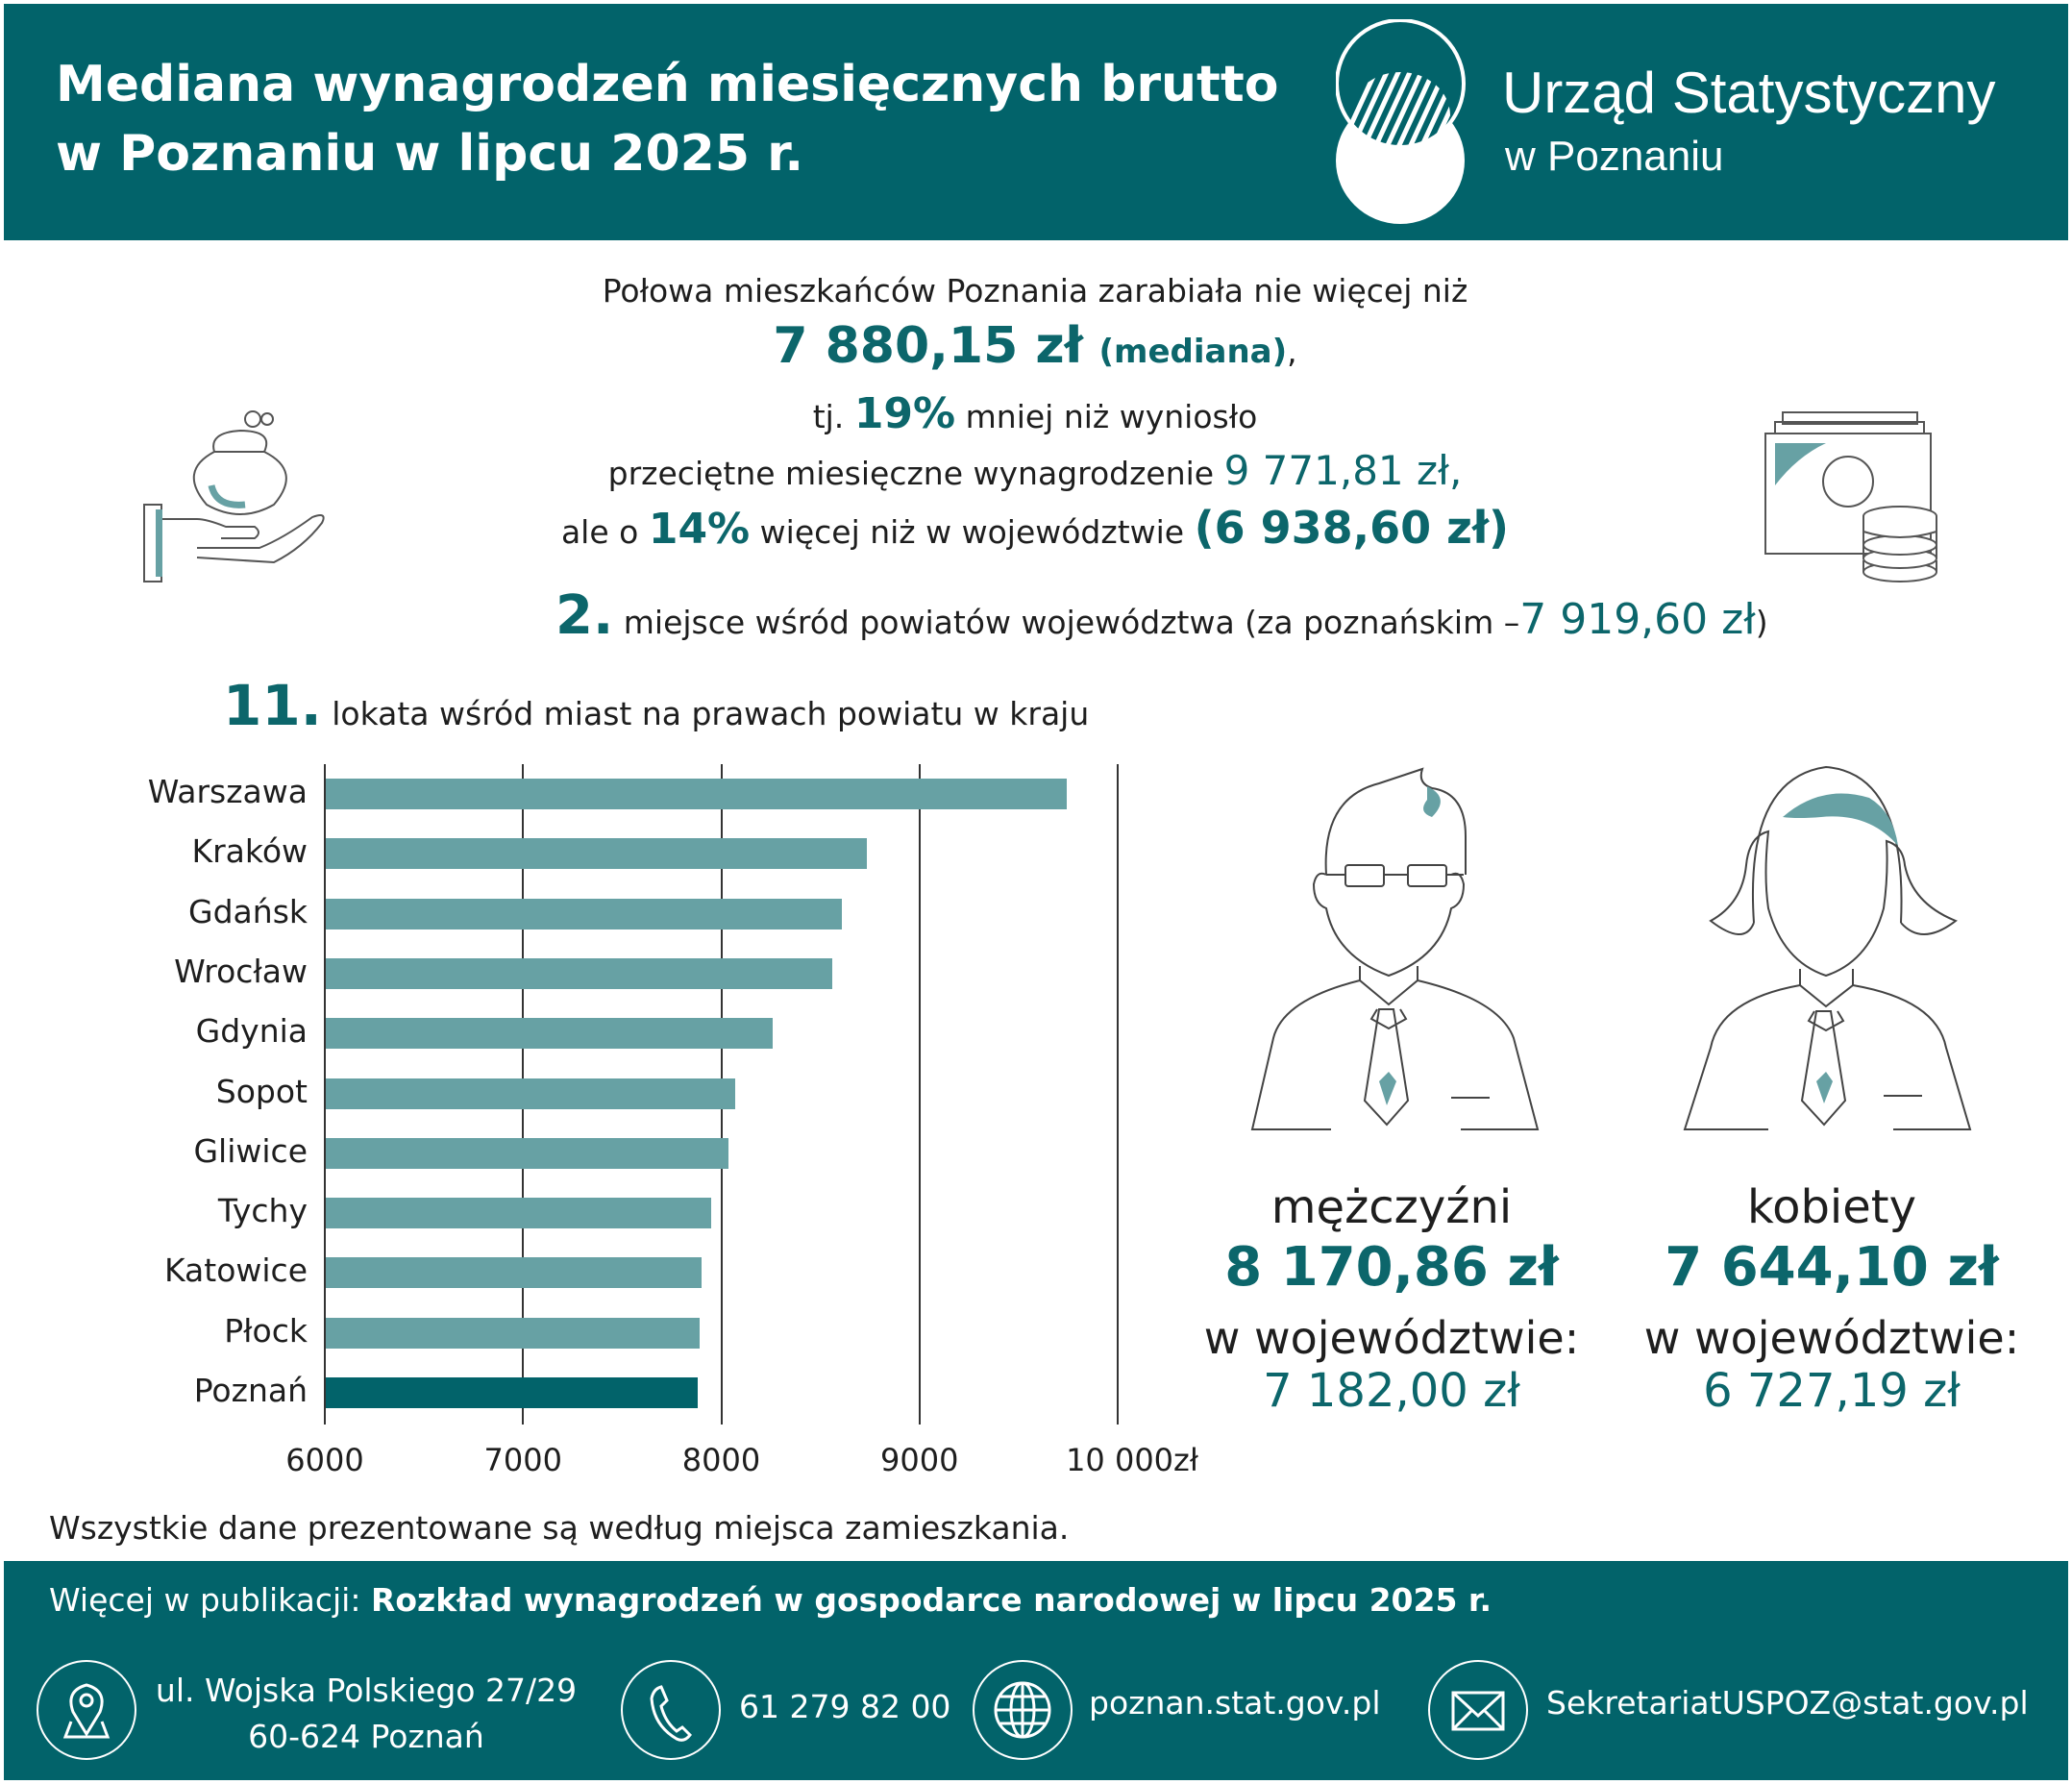 Image resolution: width=2072 pixels, height=1784 pixels. I want to click on x-tick-label: 10 000zł, so click(1132, 1460).